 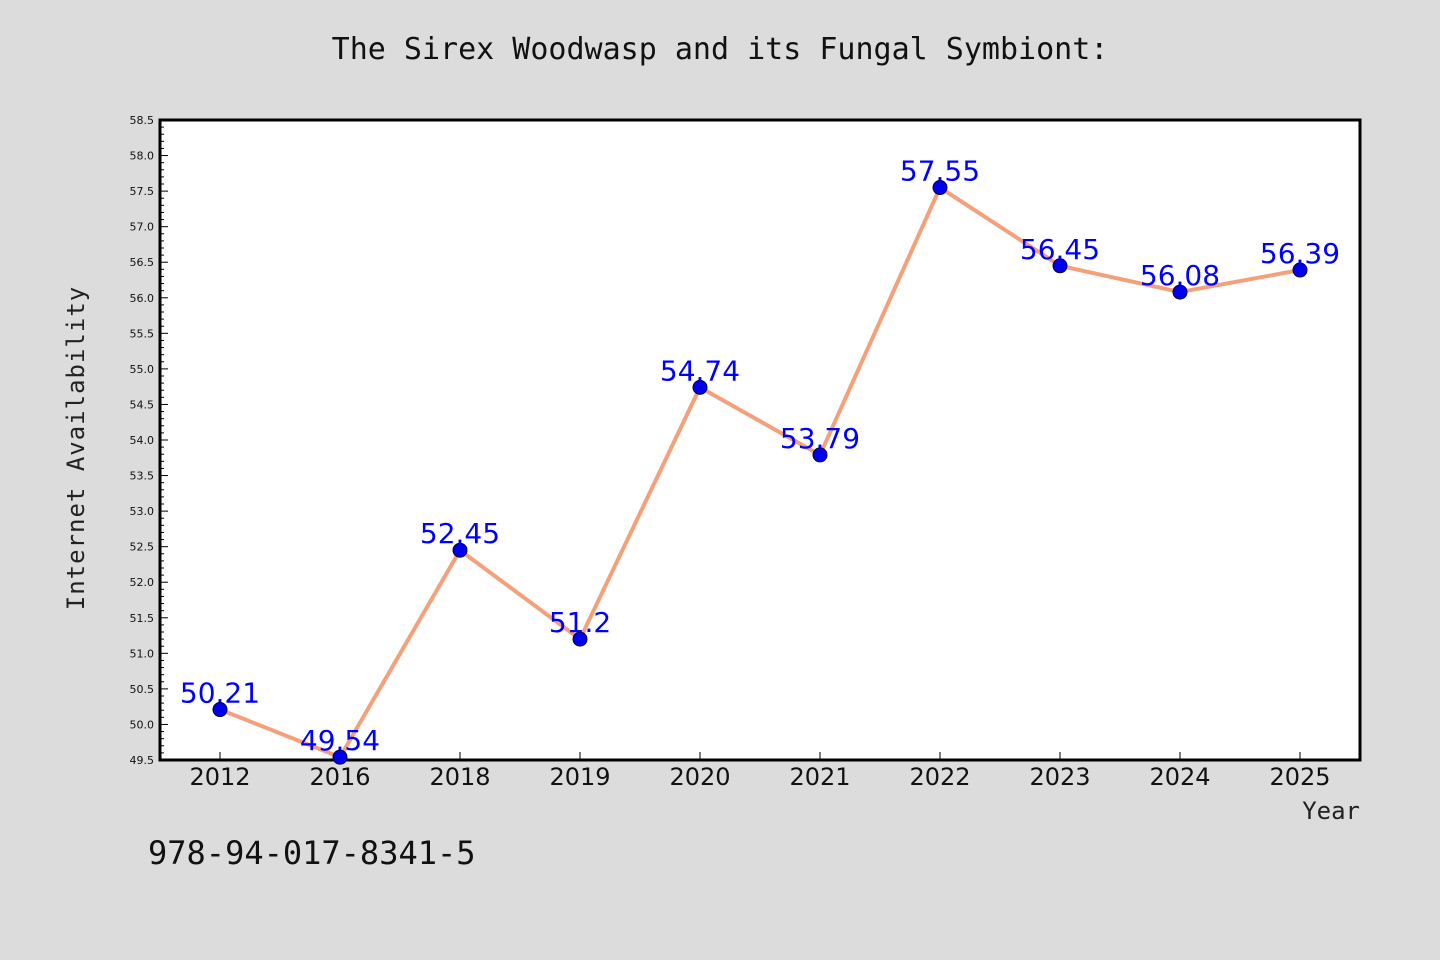 What do you see at coordinates (142, 511) in the screenshot?
I see `y-tick-label: 53.0` at bounding box center [142, 511].